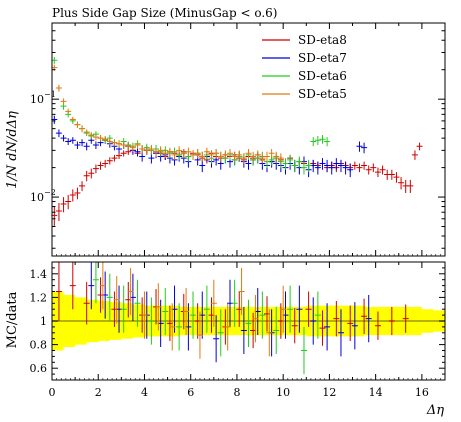 The width and height of the screenshot is (461, 422). I want to click on x-tick-label: 2, so click(98, 392).